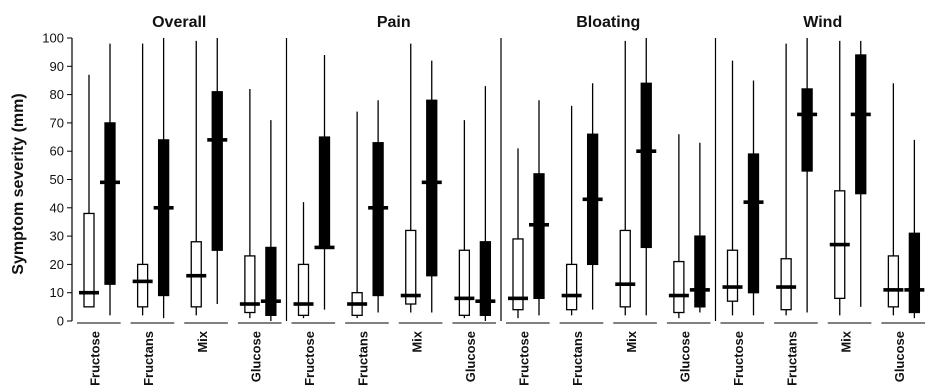 Image resolution: width=926 pixels, height=391 pixels. What do you see at coordinates (57, 207) in the screenshot?
I see `y-tick-label: 40` at bounding box center [57, 207].